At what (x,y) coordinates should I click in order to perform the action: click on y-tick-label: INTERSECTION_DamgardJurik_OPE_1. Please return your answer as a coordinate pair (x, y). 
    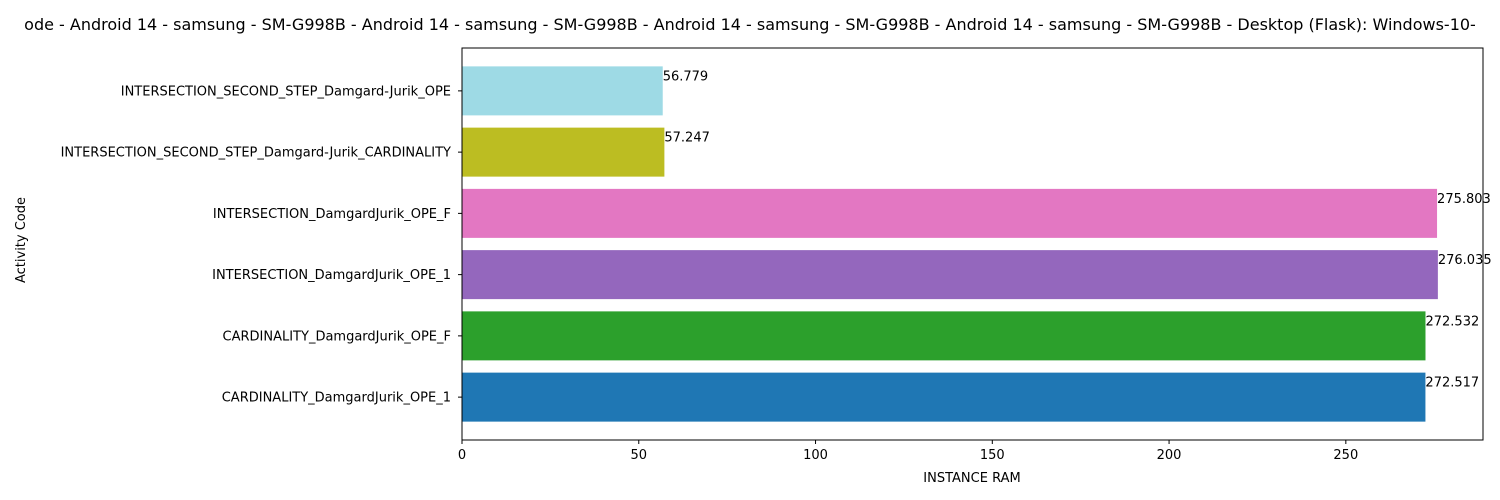
    Looking at the image, I should click on (331, 275).